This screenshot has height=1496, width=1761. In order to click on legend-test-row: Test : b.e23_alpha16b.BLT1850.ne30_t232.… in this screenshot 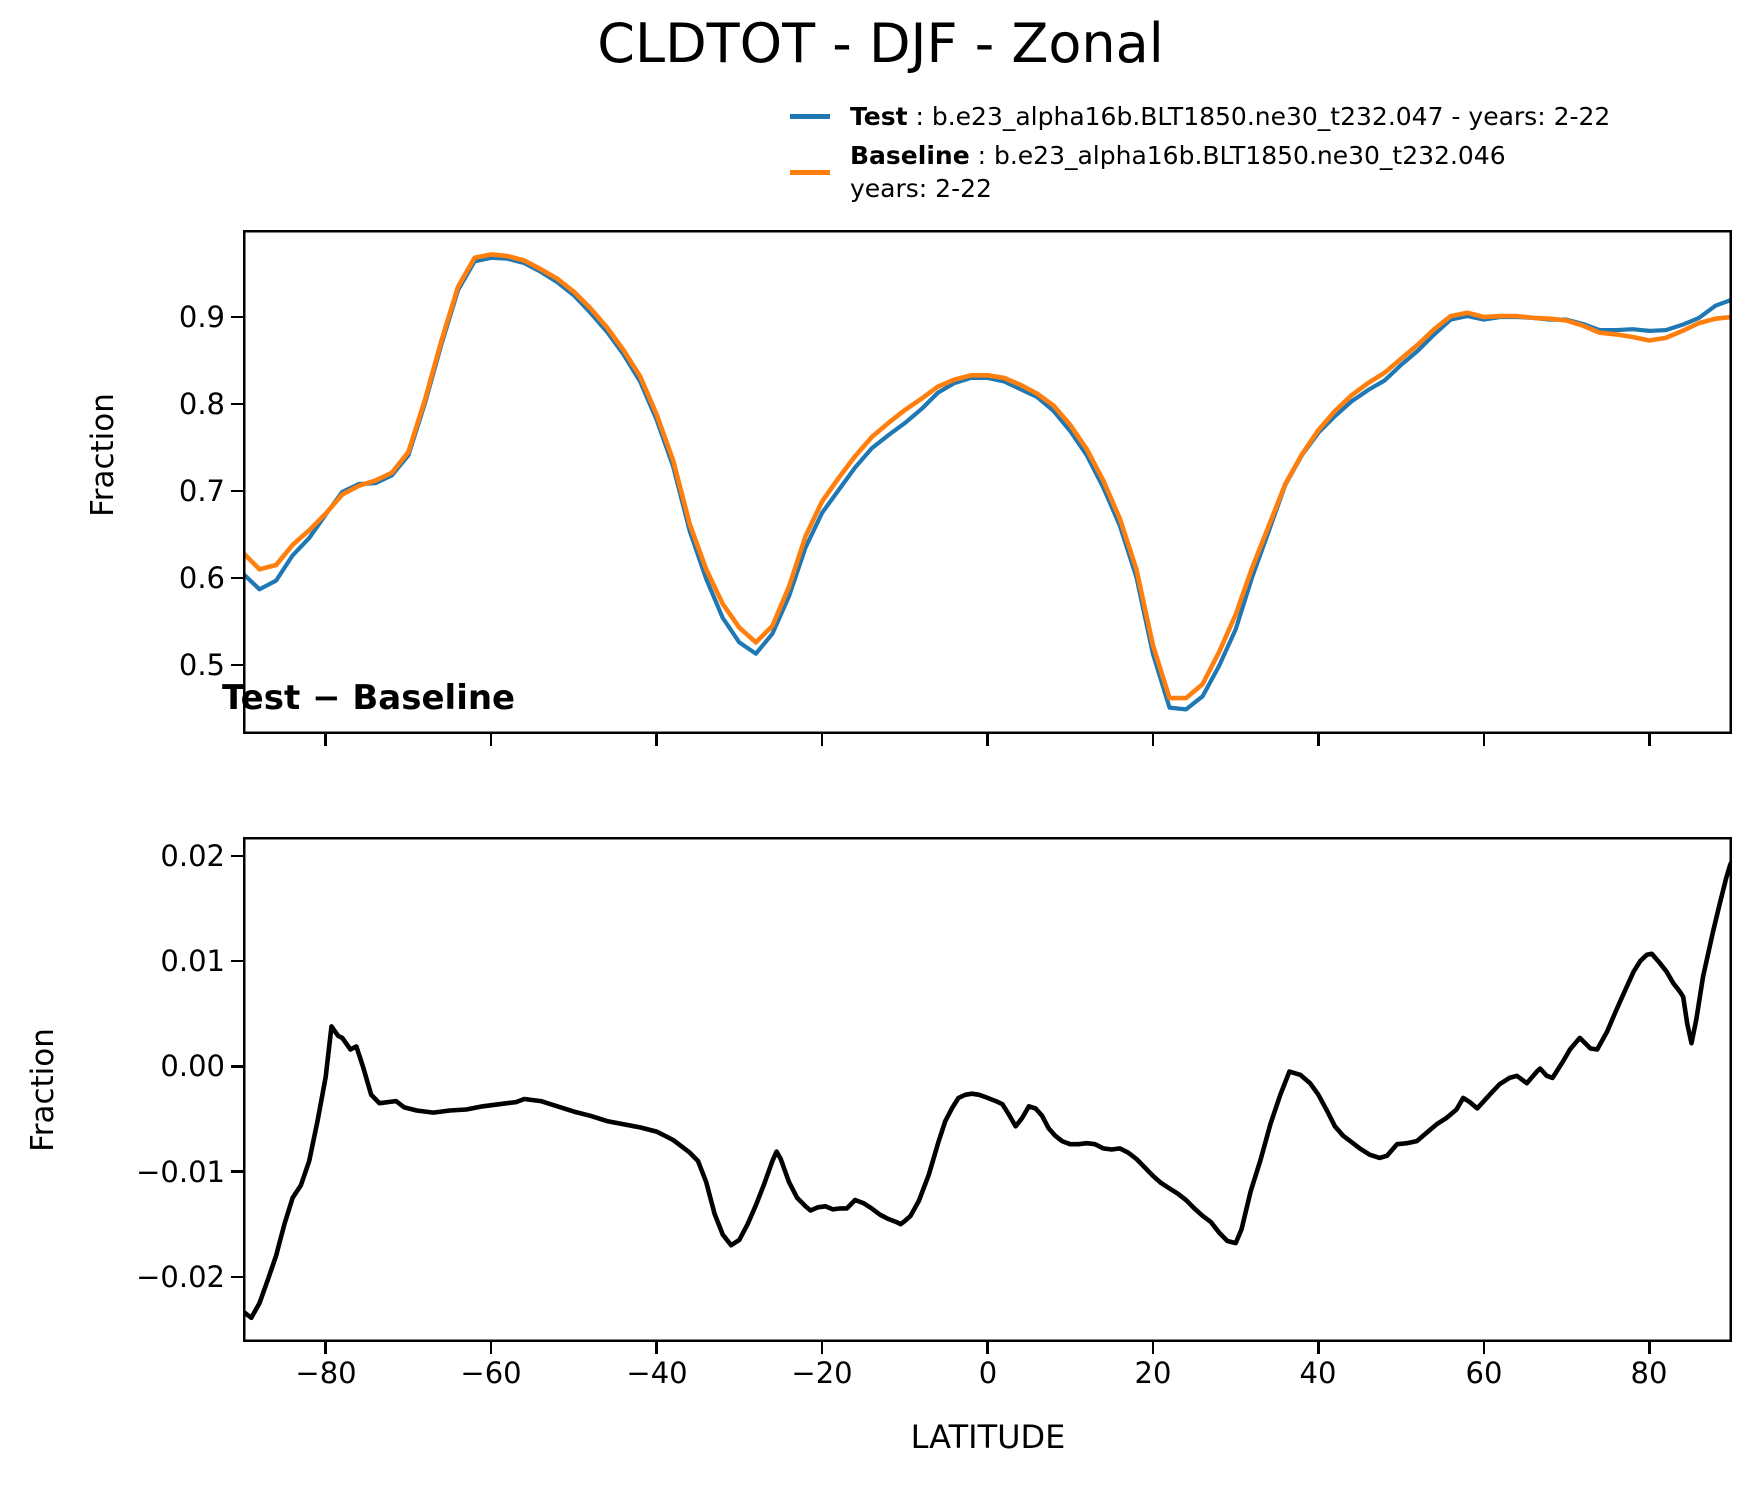, I will do `click(1200, 116)`.